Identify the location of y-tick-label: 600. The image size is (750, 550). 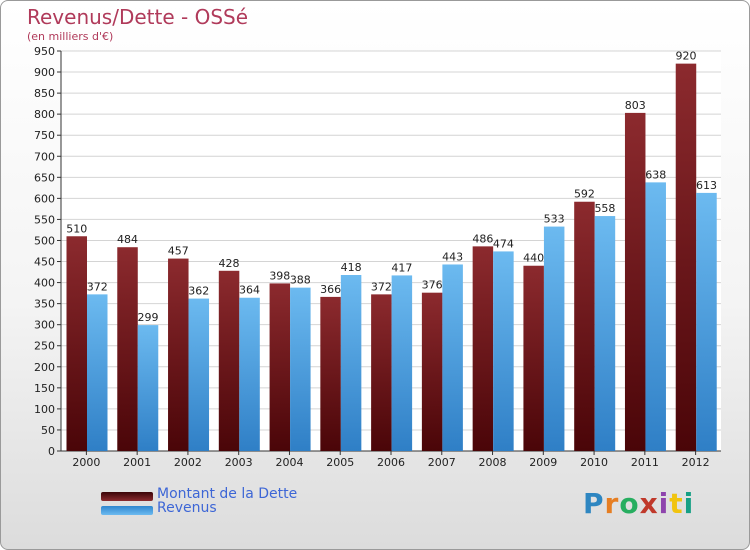
(44, 198).